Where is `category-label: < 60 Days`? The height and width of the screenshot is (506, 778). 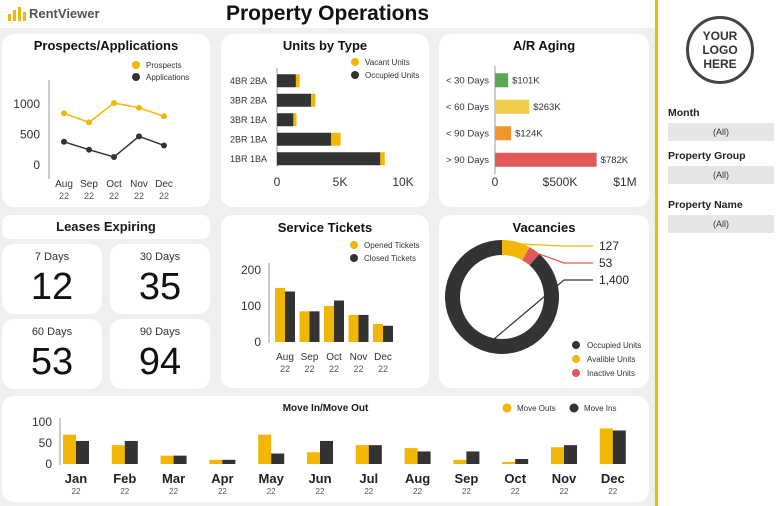 category-label: < 60 Days is located at coordinates (467, 107).